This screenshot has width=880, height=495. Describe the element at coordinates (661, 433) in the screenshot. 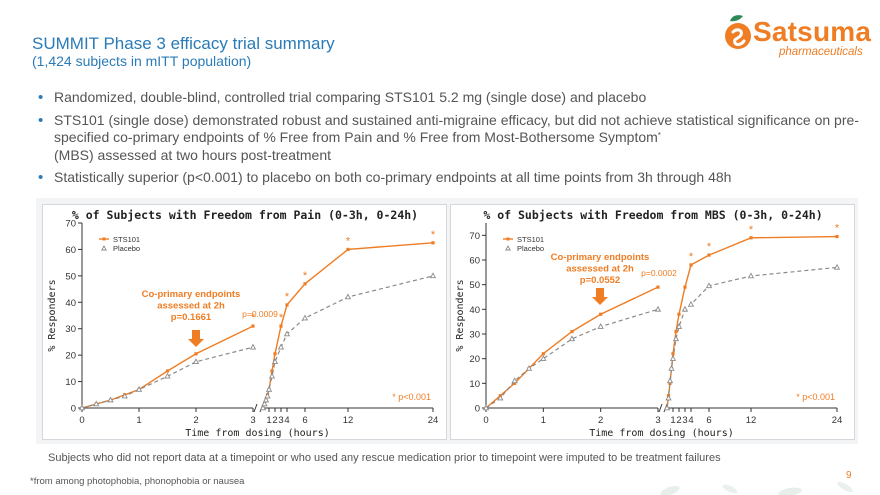

I see `x-axis-label: Time from dosing (hours)` at that location.